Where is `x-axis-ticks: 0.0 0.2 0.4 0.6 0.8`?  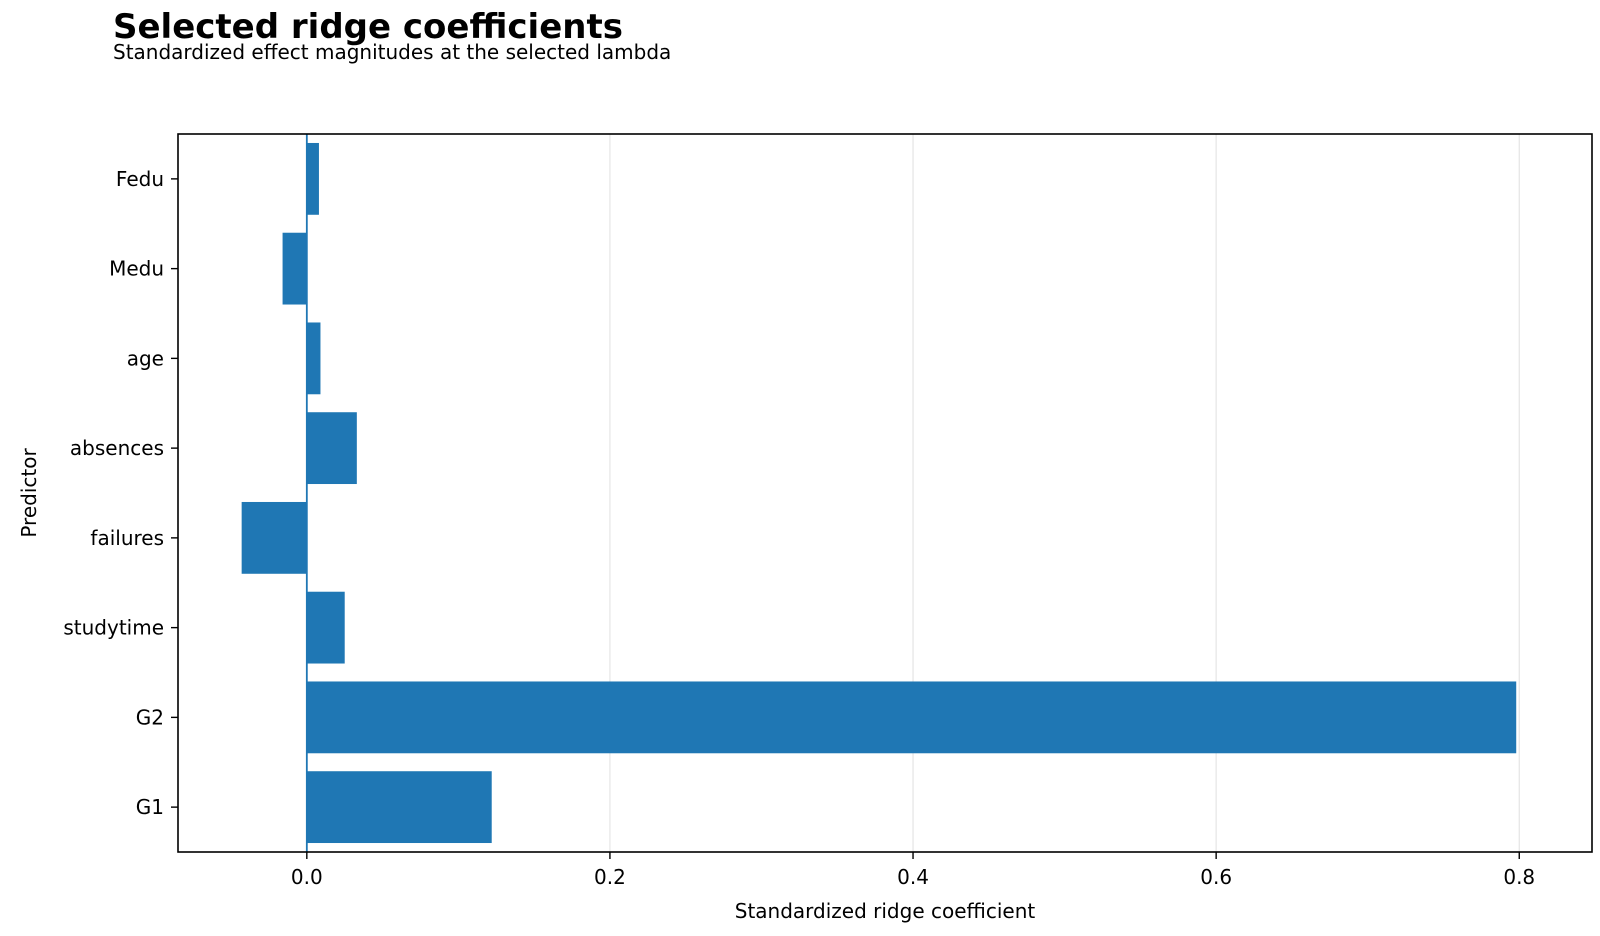 x-axis-ticks: 0.0 0.2 0.4 0.6 0.8 is located at coordinates (913, 870).